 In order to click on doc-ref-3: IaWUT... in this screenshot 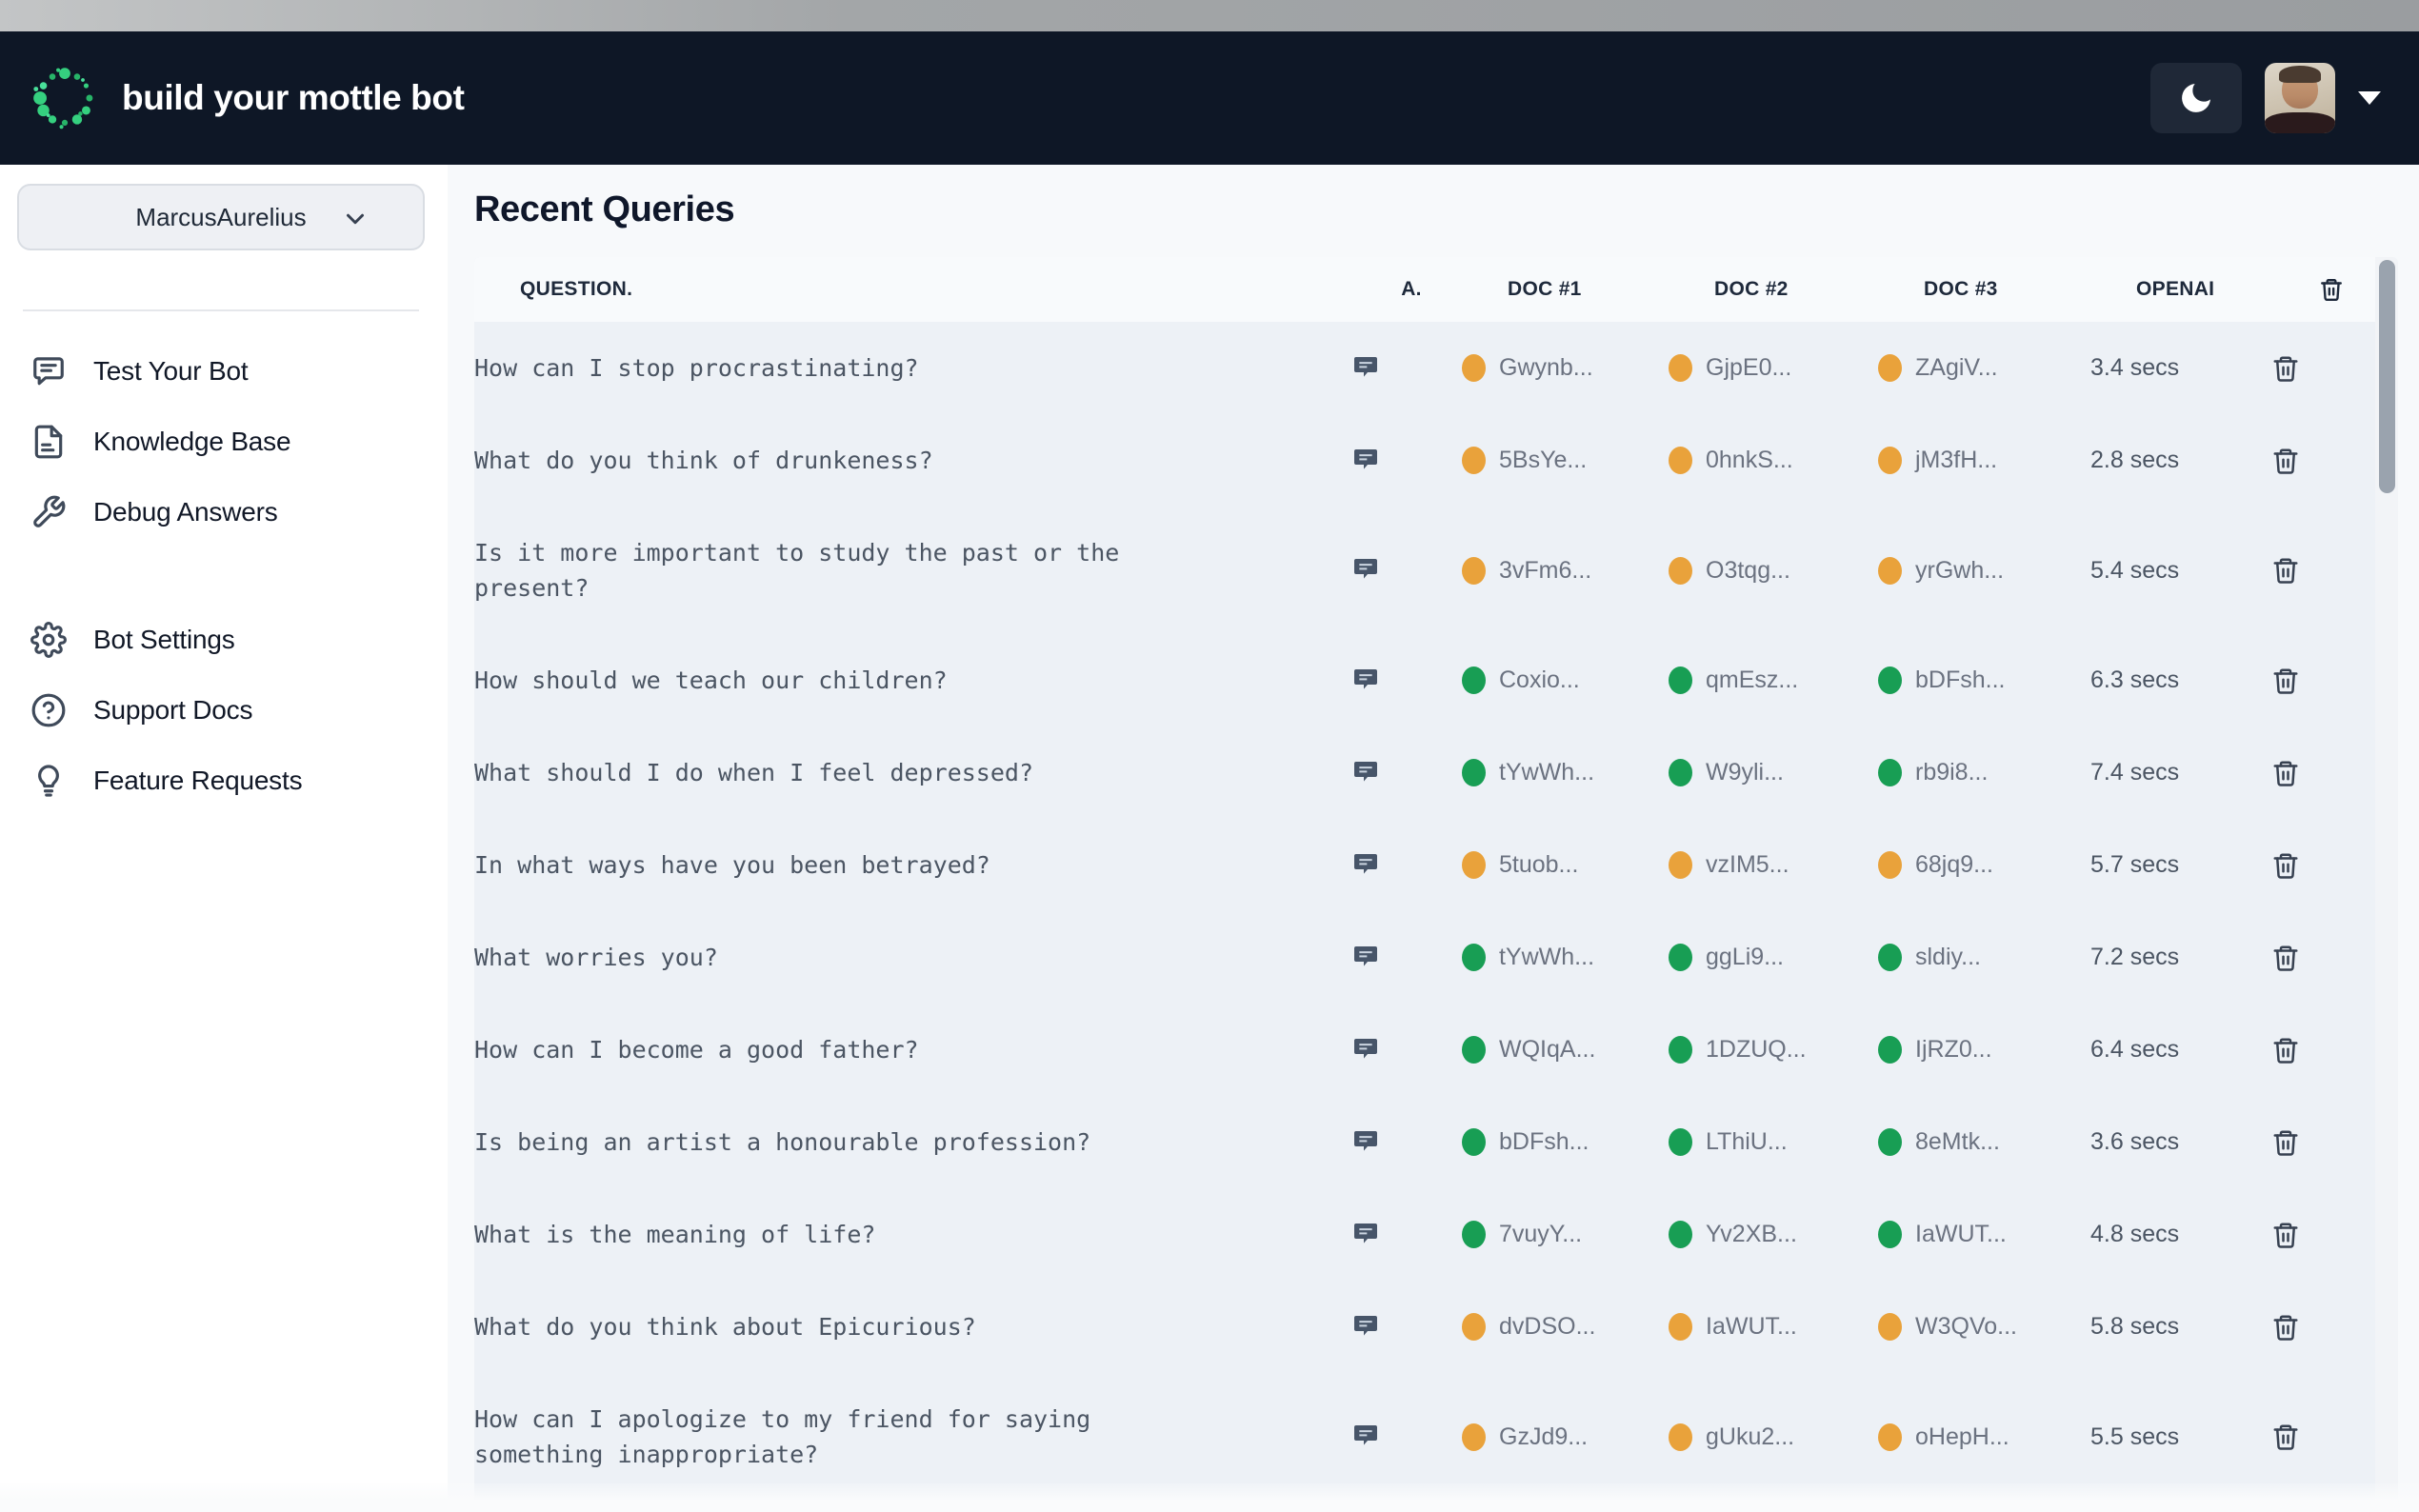, I will do `click(1984, 1234)`.